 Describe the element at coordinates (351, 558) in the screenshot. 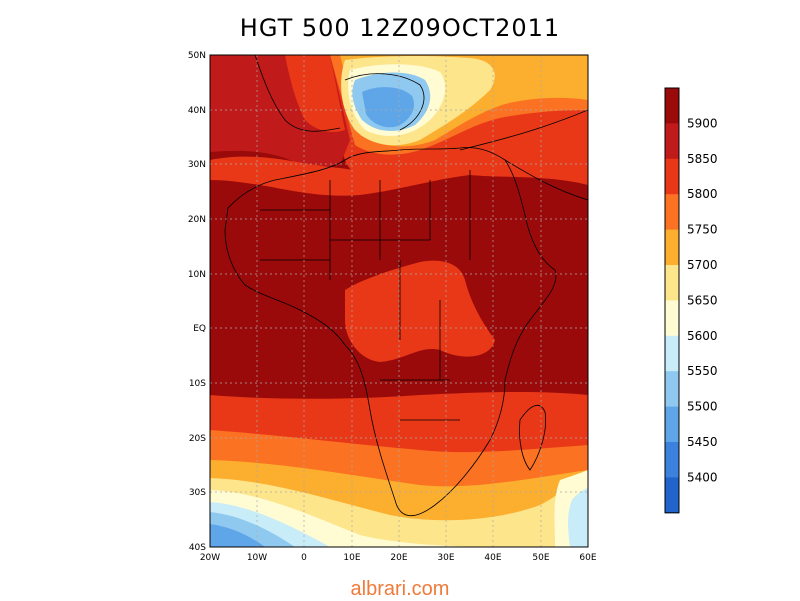

I see `lon-label: 10E` at that location.